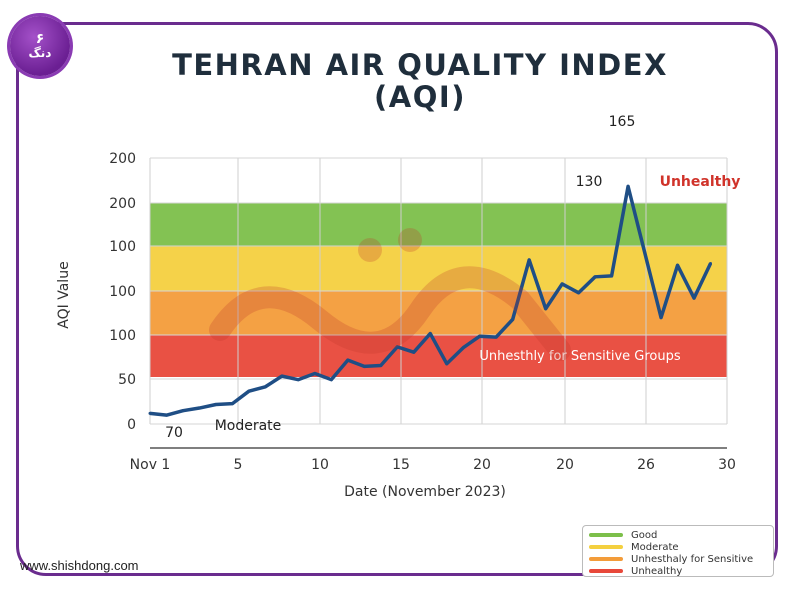  I want to click on legend-item: Unhesthaly for Sensitive, so click(678, 559).